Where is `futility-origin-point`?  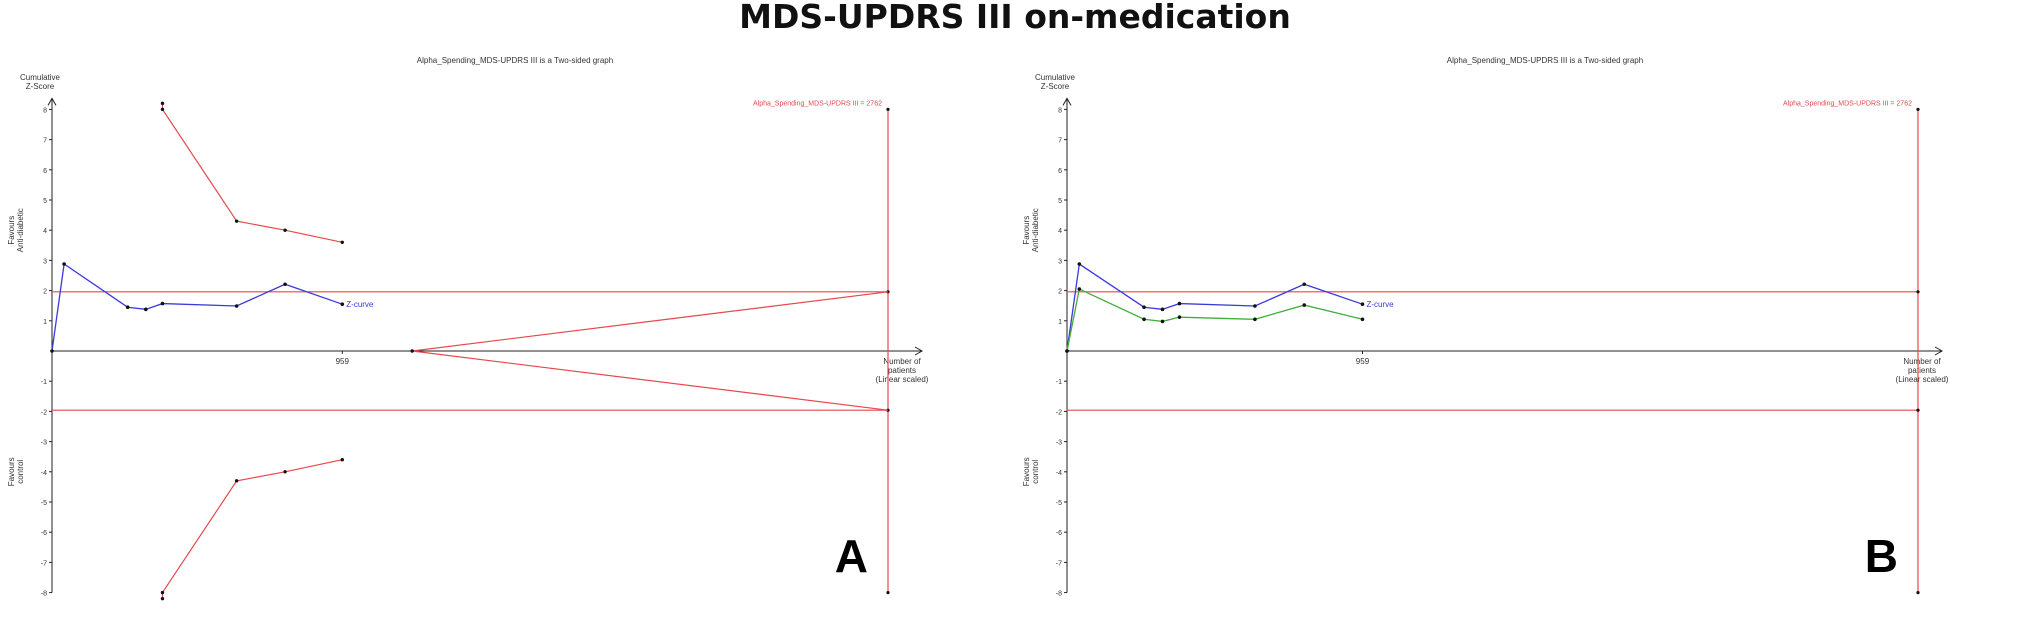 futility-origin-point is located at coordinates (412, 351).